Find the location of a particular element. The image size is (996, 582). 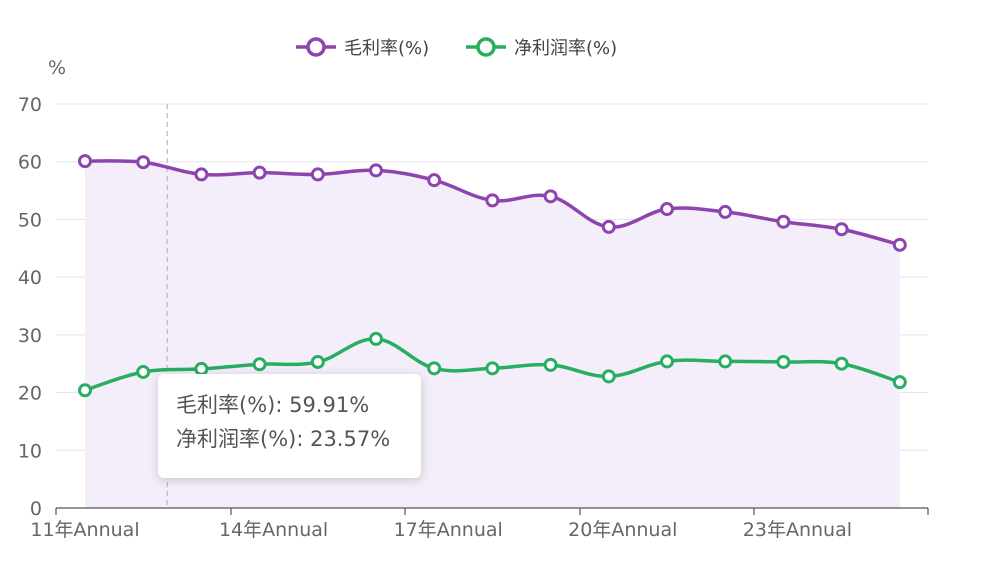

y-tick-label: 0 is located at coordinates (36, 509).